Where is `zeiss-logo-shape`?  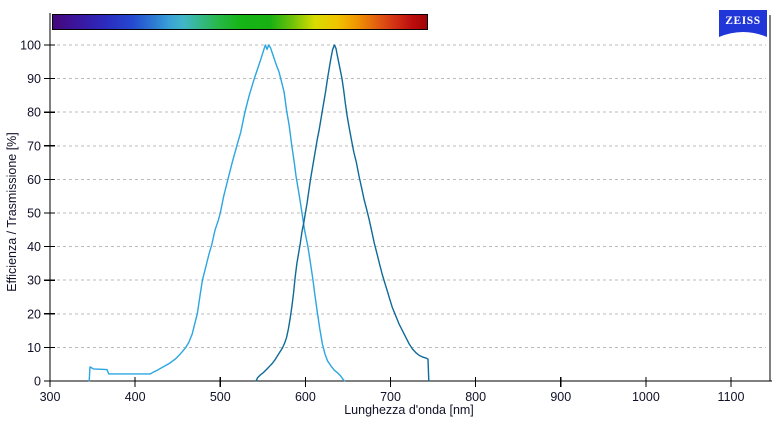 zeiss-logo-shape is located at coordinates (743, 23).